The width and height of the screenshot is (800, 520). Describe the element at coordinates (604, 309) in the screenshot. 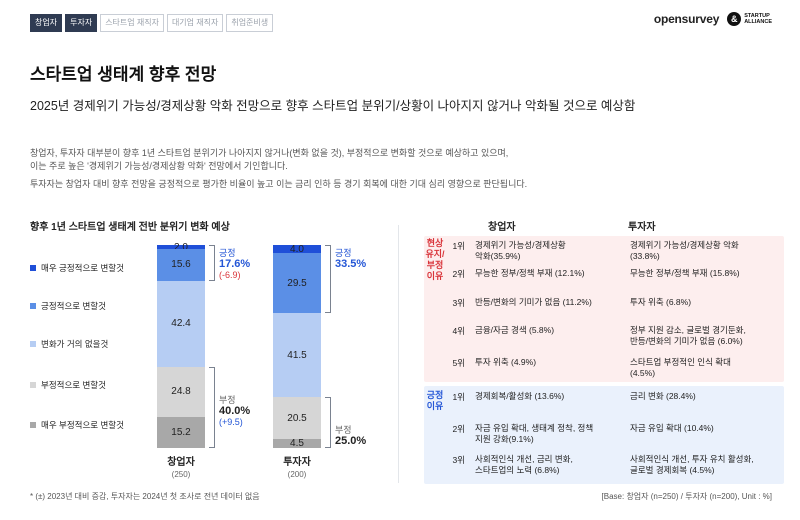

I see `negative-reasons-panel` at that location.